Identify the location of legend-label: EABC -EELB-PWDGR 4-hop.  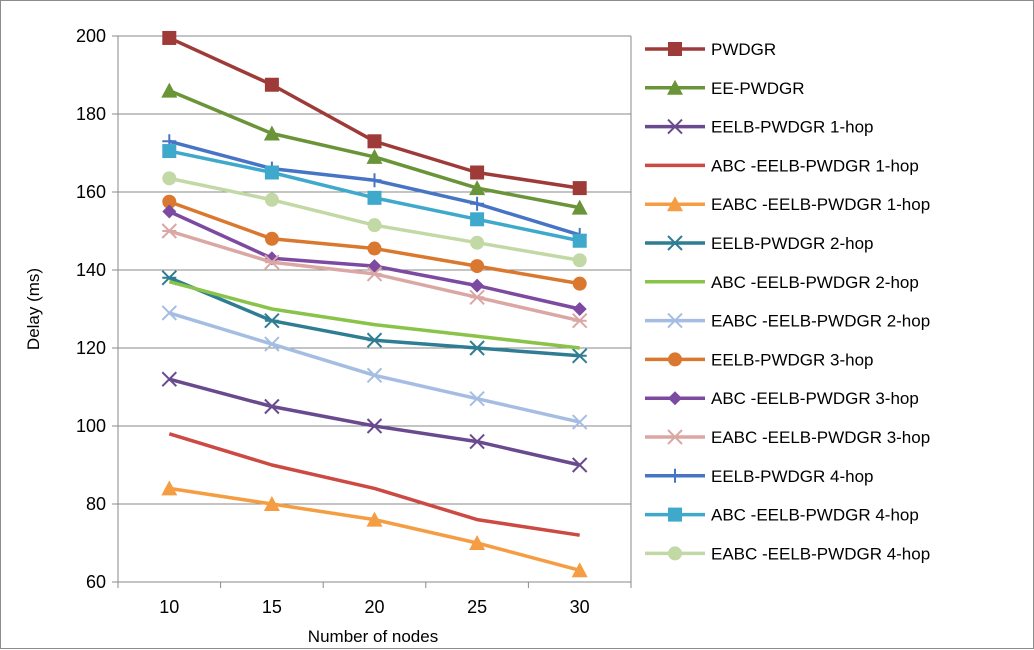
(820, 553).